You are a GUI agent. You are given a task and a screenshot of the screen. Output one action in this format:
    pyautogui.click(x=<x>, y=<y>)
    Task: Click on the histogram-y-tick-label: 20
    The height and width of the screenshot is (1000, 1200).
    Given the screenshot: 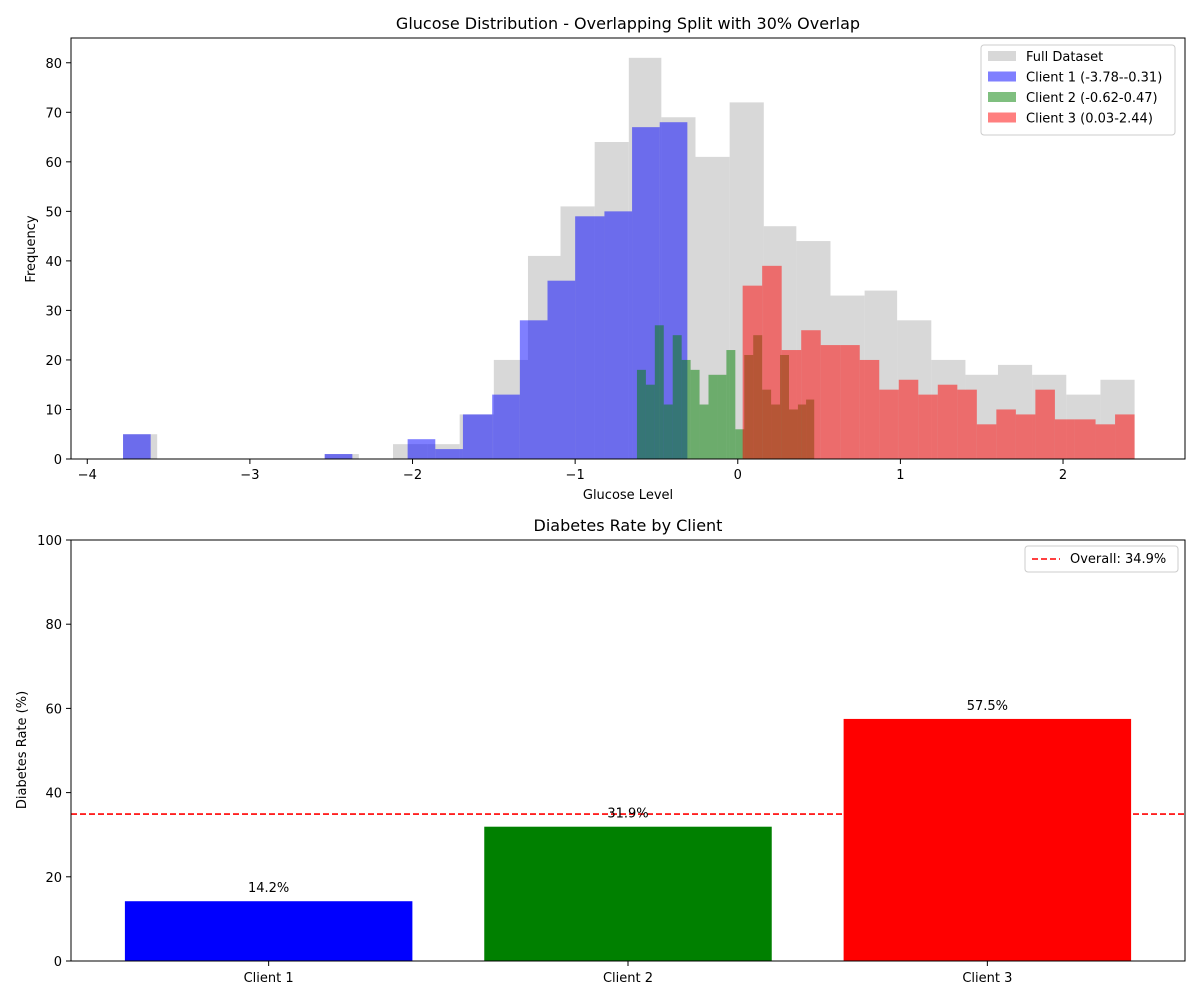 What is the action you would take?
    pyautogui.click(x=53, y=361)
    